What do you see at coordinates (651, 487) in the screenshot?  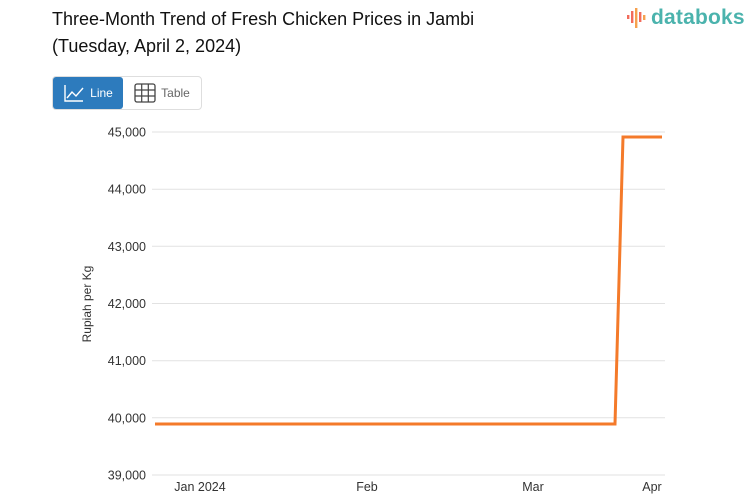 I see `x-tick-label: Apr` at bounding box center [651, 487].